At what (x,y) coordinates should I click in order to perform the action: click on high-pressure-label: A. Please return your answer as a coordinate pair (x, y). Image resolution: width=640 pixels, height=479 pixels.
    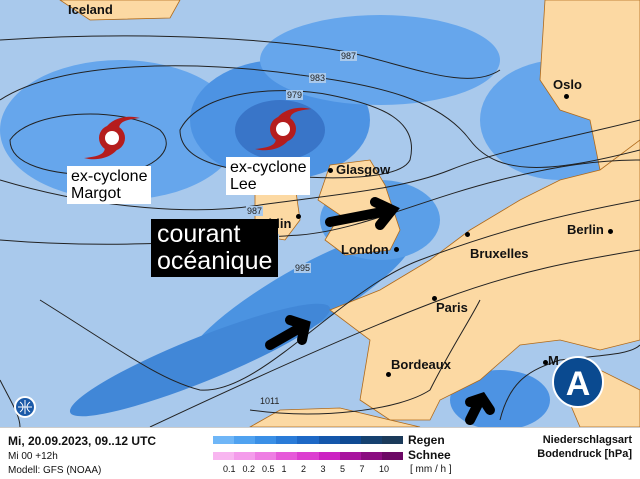
    Looking at the image, I should click on (578, 384).